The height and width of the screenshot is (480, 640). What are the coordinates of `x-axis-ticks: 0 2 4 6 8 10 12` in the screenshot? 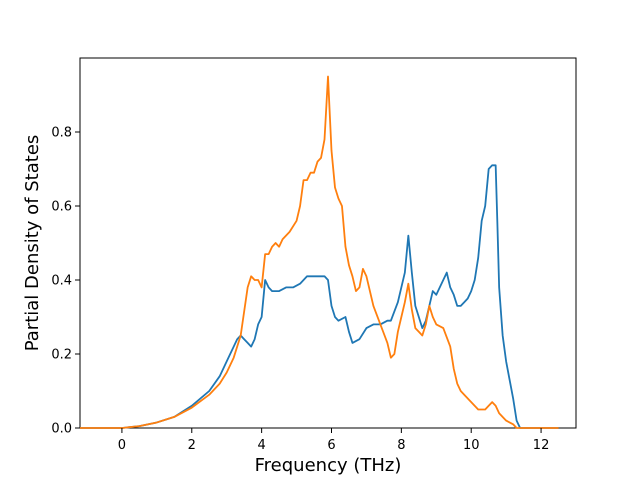 It's located at (334, 440).